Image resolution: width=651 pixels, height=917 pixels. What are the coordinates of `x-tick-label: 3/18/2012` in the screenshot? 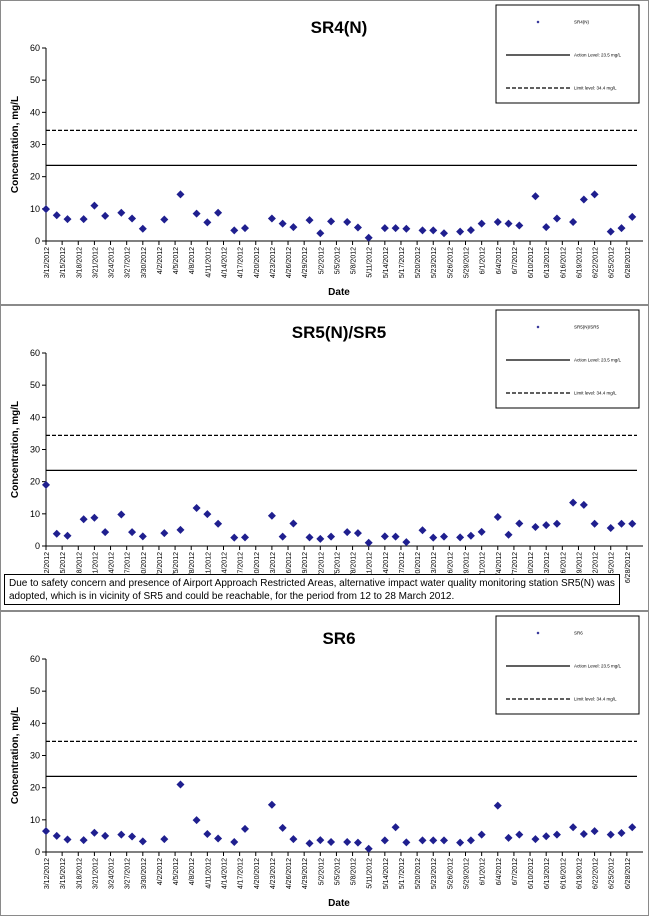 It's located at (79, 262).